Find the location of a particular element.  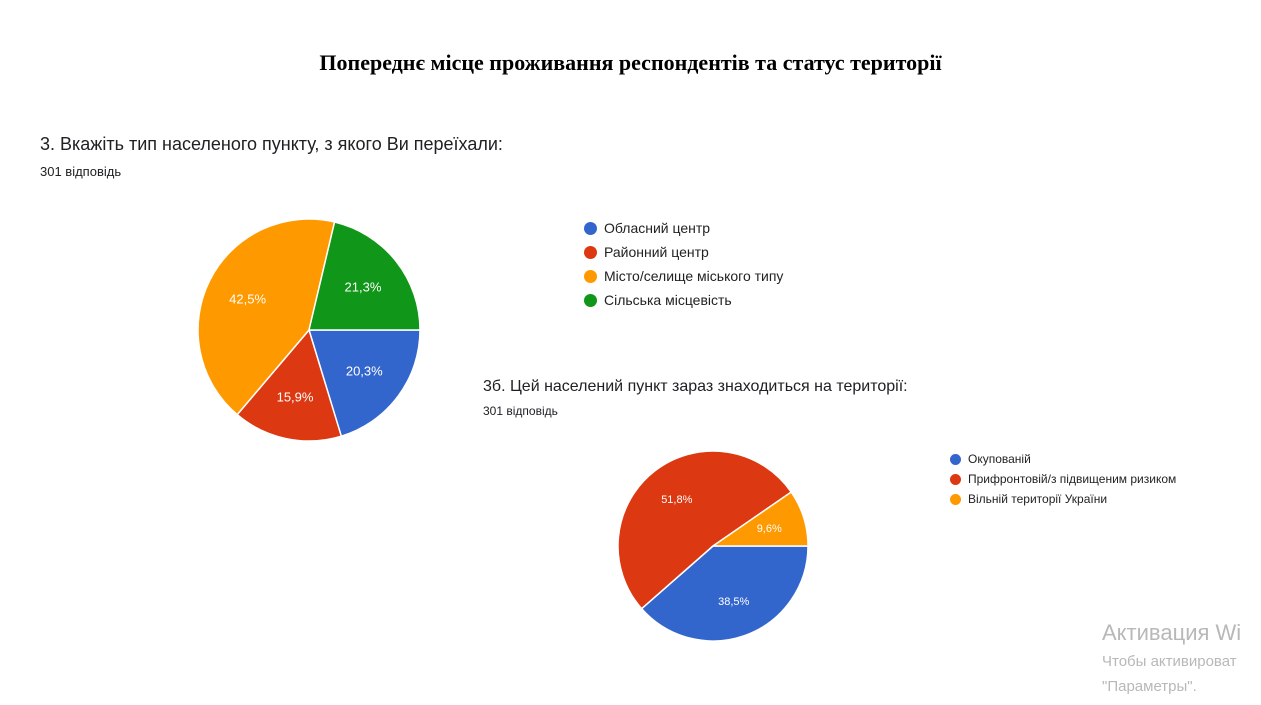

chart1-legend-item: Обласний центр is located at coordinates (683, 228).